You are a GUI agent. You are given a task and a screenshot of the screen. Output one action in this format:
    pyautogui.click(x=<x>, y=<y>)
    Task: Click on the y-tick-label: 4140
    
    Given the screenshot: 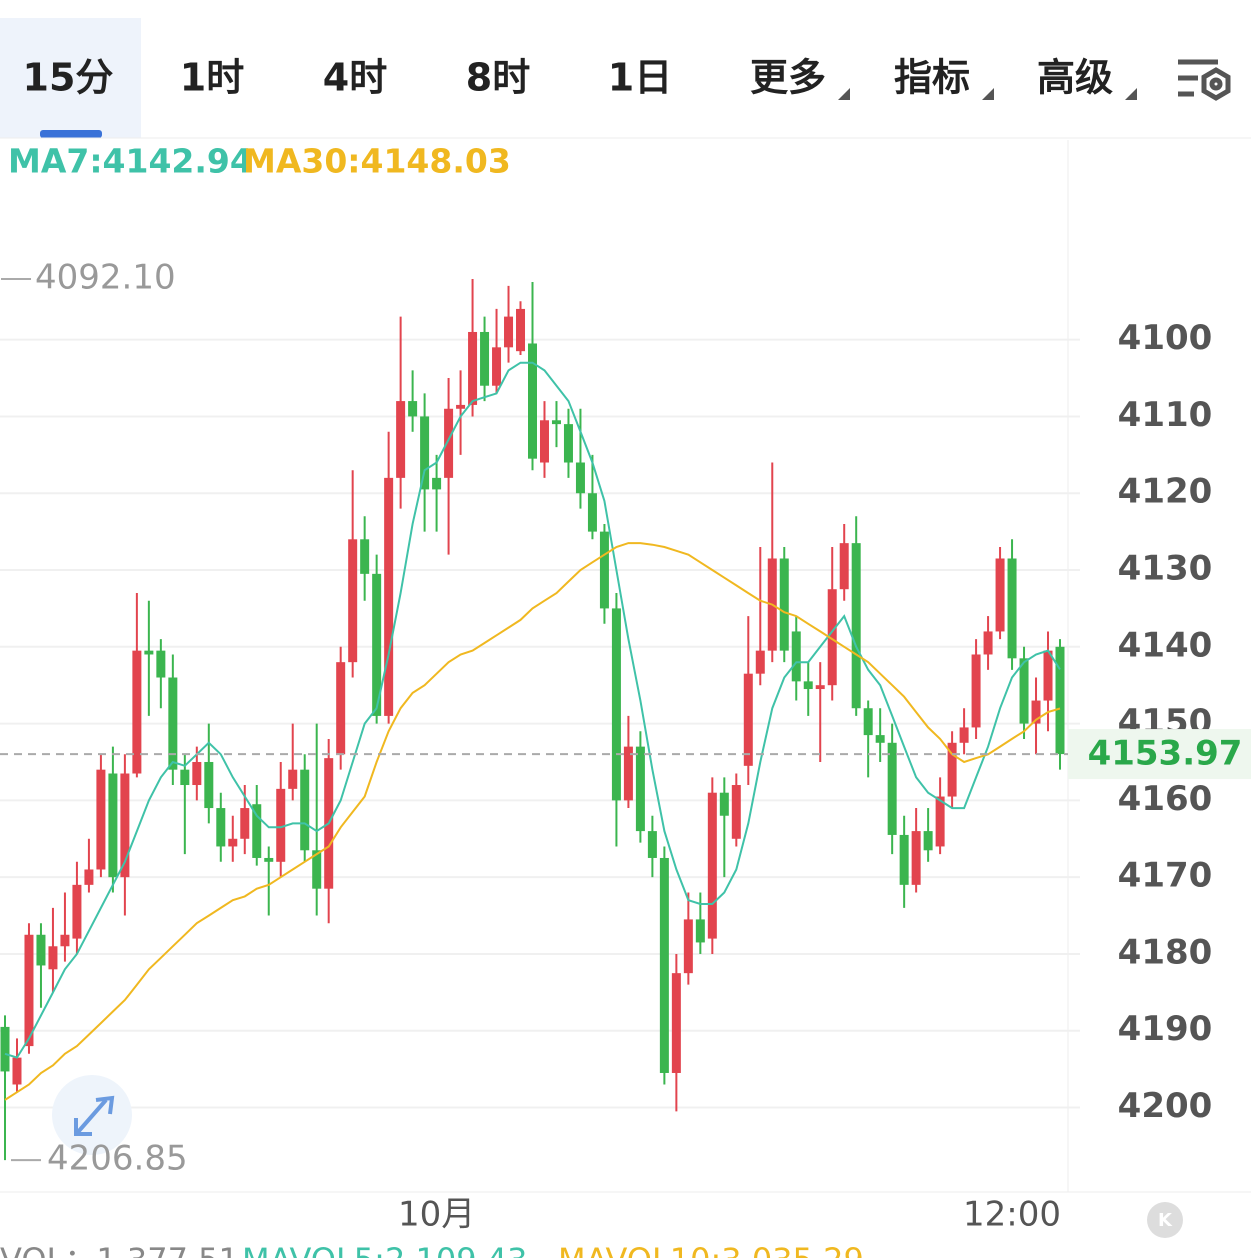 What is the action you would take?
    pyautogui.click(x=1165, y=645)
    